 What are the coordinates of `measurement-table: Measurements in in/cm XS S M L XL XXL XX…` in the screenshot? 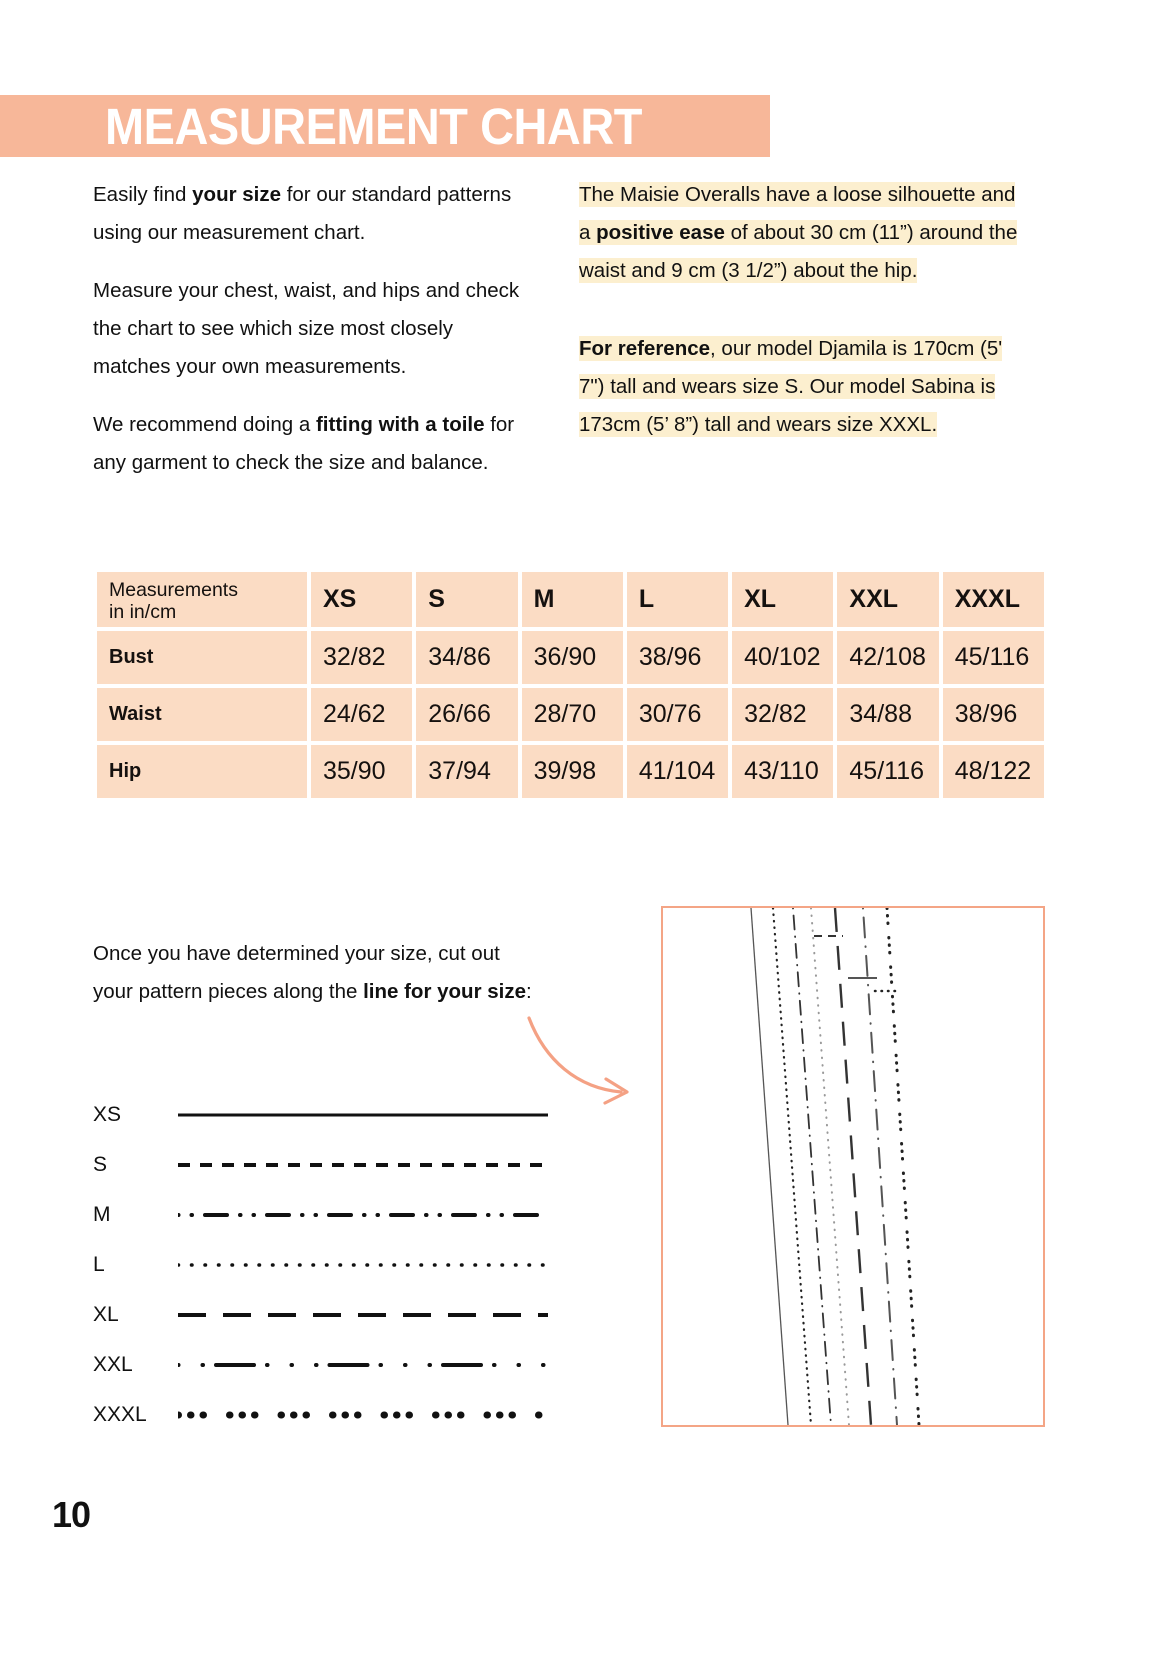 It's located at (570, 685).